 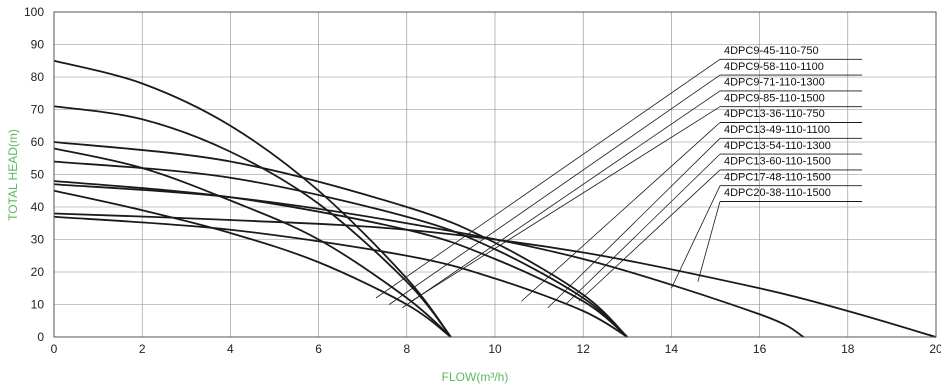 What do you see at coordinates (38, 240) in the screenshot?
I see `y-tick-label: 30` at bounding box center [38, 240].